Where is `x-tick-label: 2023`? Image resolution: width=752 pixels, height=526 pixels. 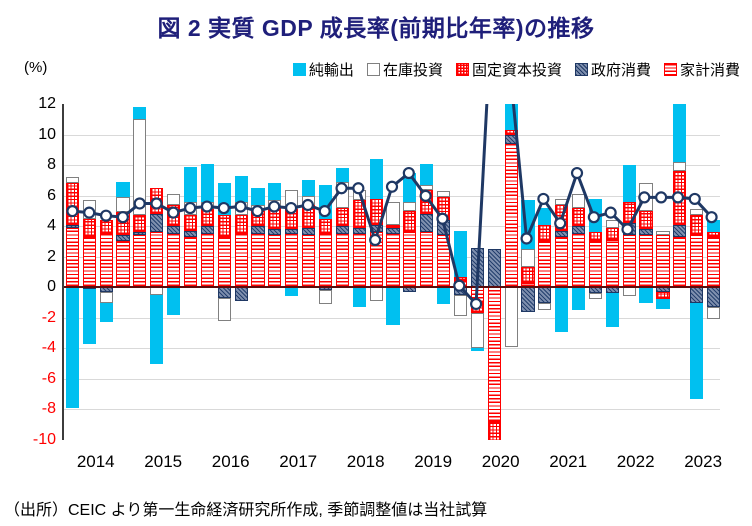
x-tick-label: 2023 is located at coordinates (703, 461).